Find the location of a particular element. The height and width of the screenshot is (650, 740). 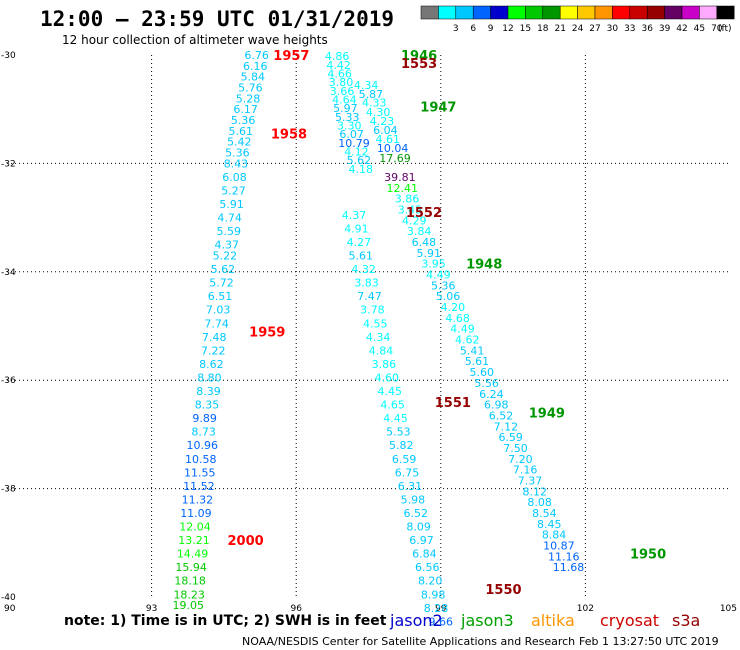

satellite-legend-jason2: jason2 is located at coordinates (416, 620).